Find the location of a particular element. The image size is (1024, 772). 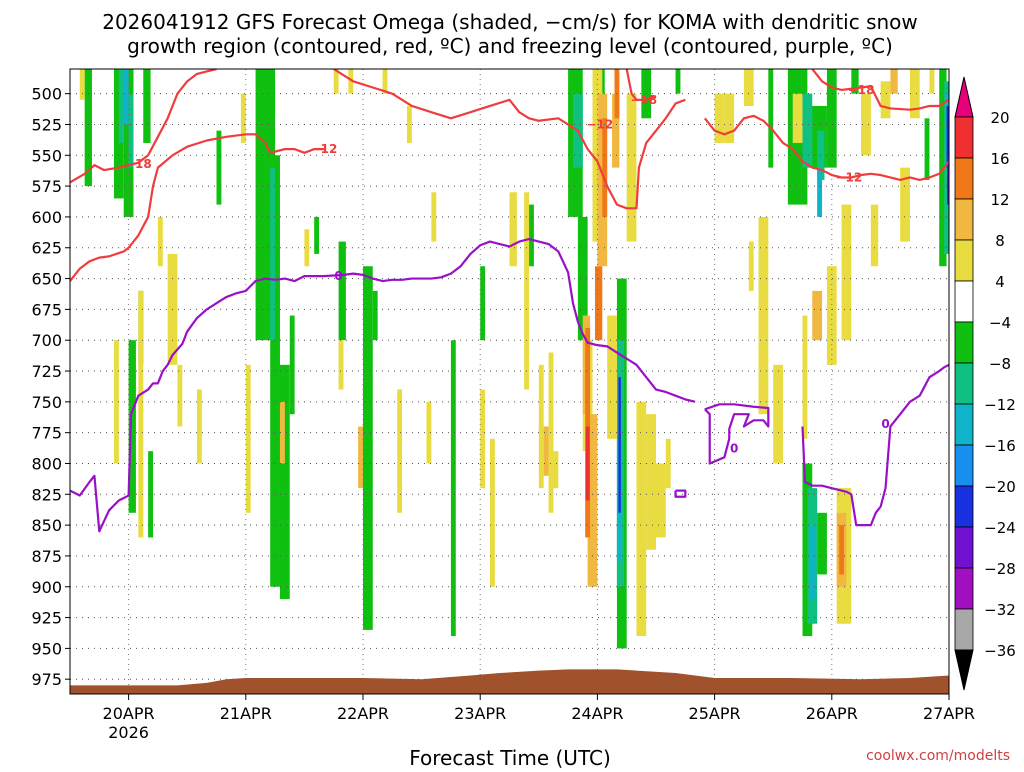

y-tick-label: 750 is located at coordinates (46, 402).